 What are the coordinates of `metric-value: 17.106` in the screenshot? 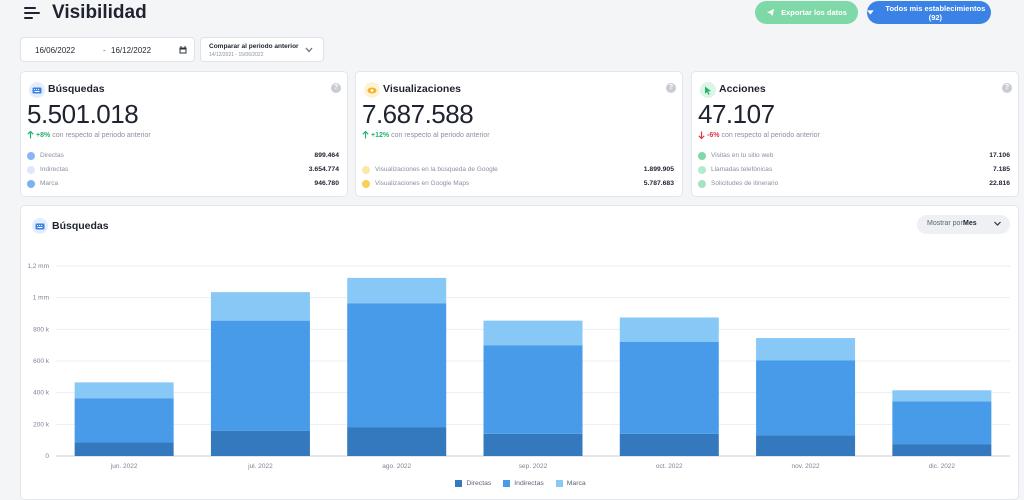 It's located at (999, 155).